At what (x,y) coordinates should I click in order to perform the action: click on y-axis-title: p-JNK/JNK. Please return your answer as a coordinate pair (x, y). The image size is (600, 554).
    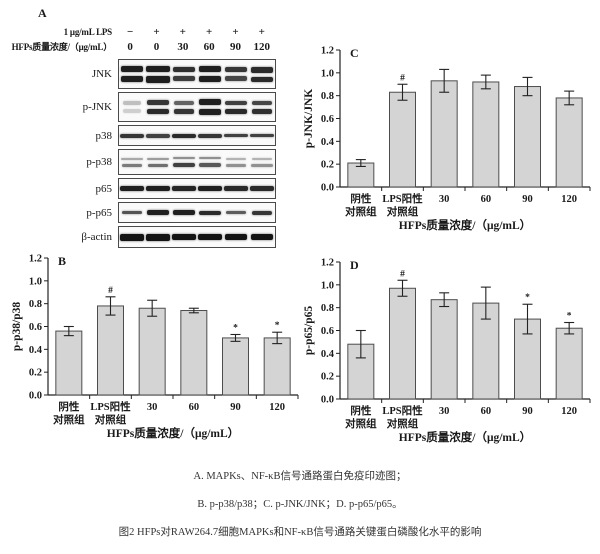
    Looking at the image, I should click on (309, 118).